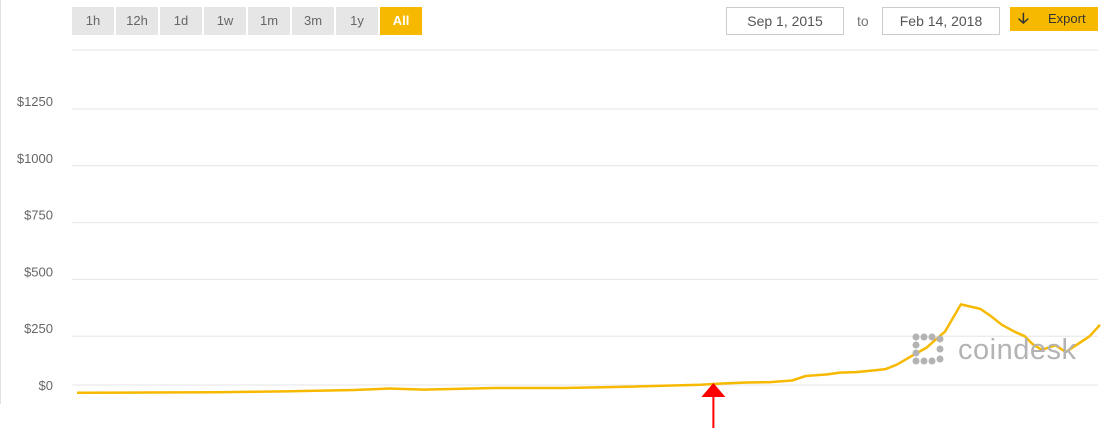  I want to click on end-date-input: Feb 14, 2018, so click(941, 21).